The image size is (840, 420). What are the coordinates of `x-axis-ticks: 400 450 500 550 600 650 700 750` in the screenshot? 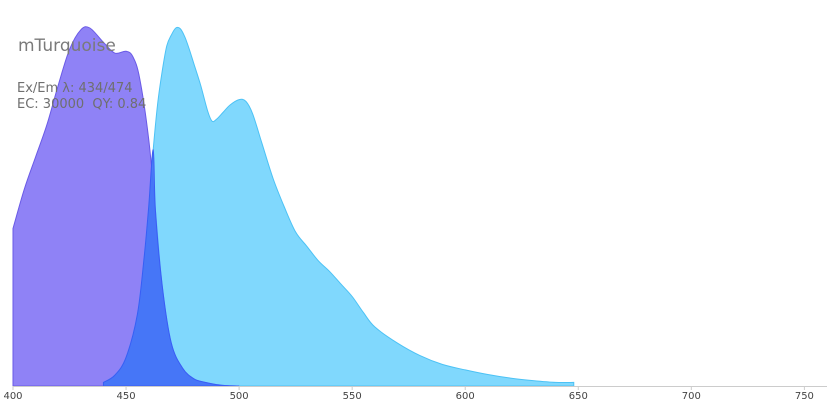 It's located at (408, 394).